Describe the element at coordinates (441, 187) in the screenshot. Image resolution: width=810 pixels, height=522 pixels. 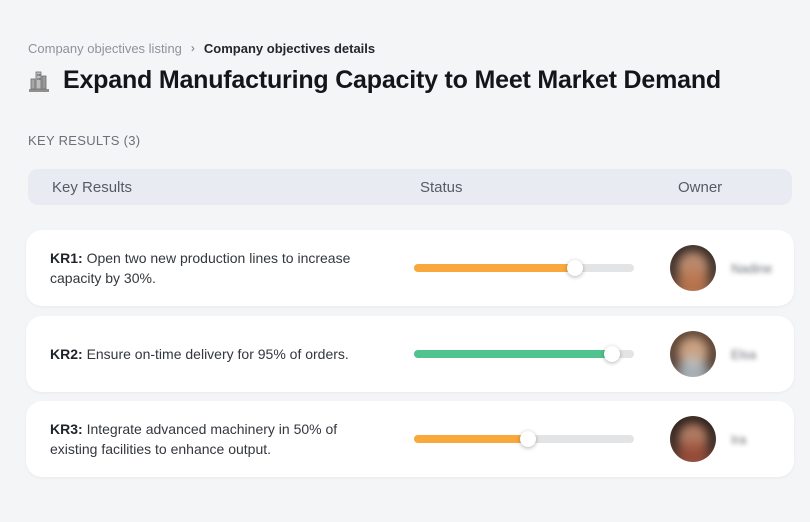
I see `column-header-status: Status` at that location.